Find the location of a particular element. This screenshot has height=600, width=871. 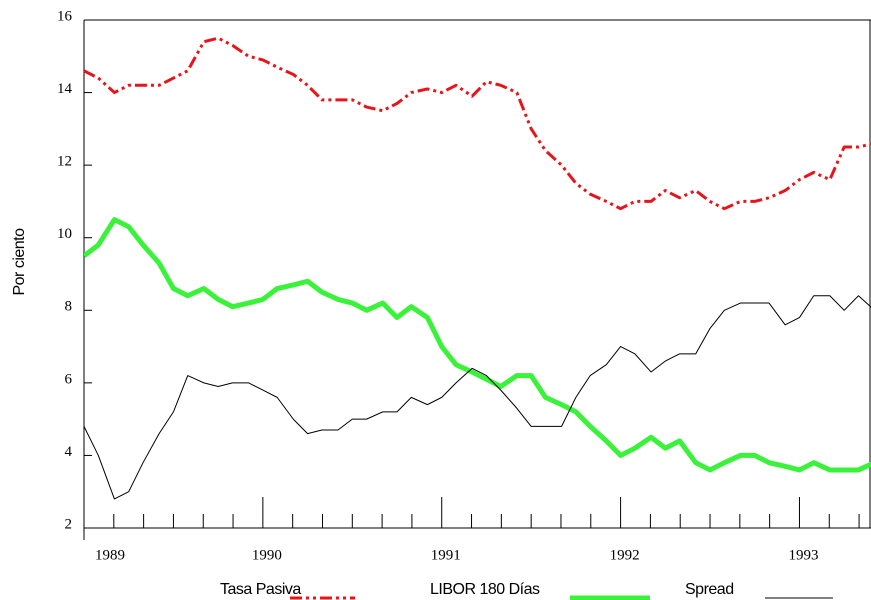

legend-label: LIBOR 180 Días is located at coordinates (485, 589).